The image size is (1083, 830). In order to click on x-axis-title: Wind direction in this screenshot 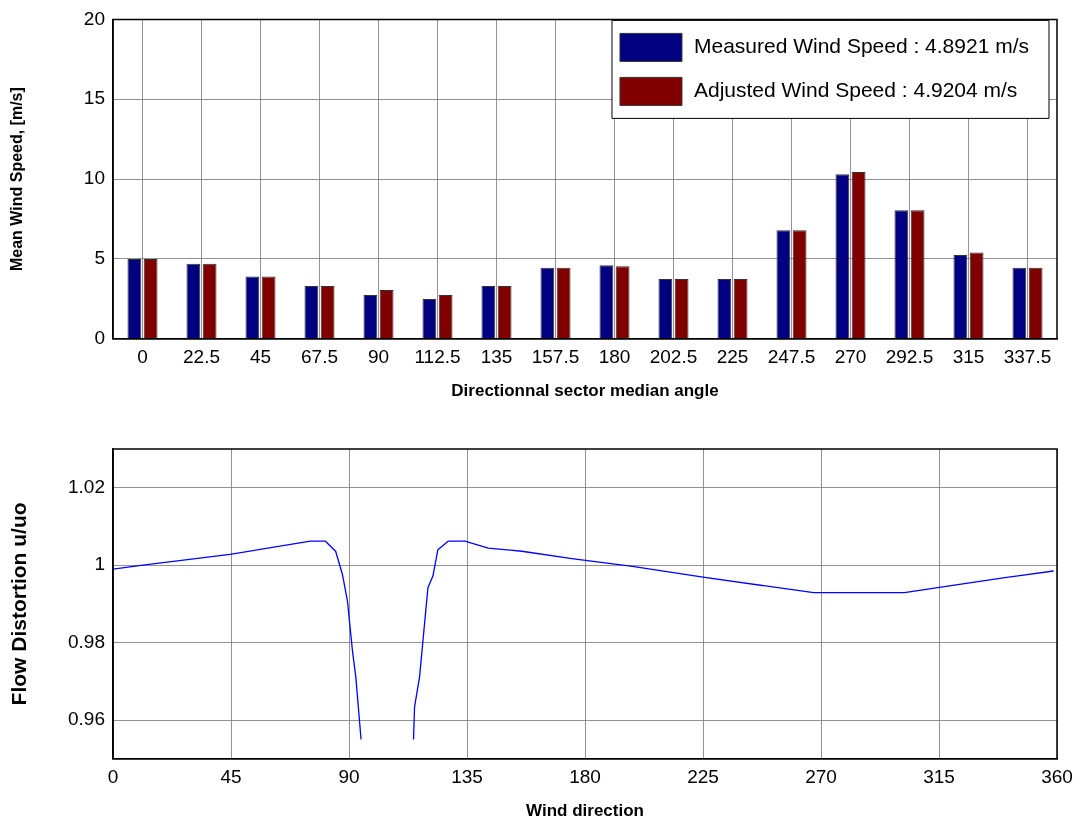, I will do `click(585, 811)`.